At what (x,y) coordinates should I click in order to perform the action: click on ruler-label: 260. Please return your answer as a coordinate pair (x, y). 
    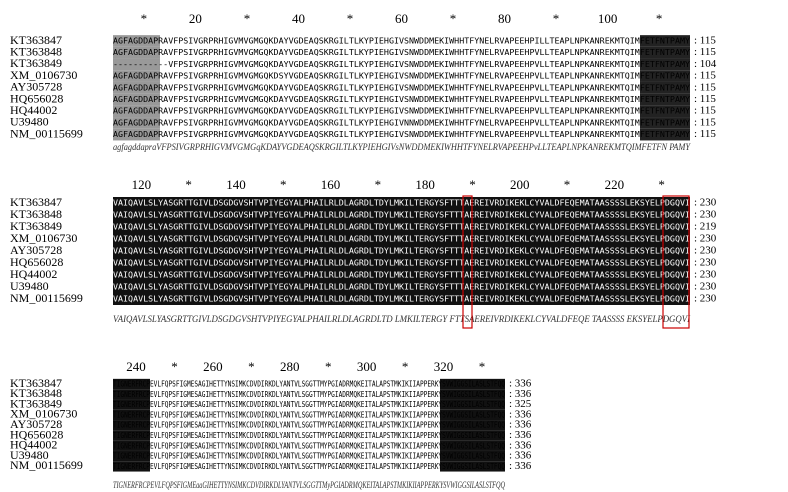
    Looking at the image, I should click on (213, 366).